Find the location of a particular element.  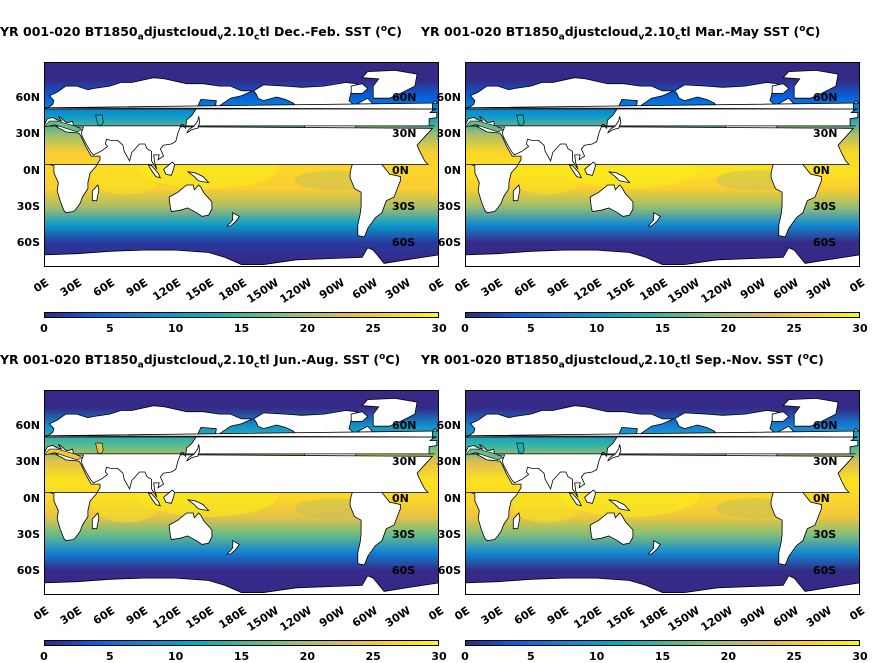

x-tick-label: 60E is located at coordinates (103, 616).